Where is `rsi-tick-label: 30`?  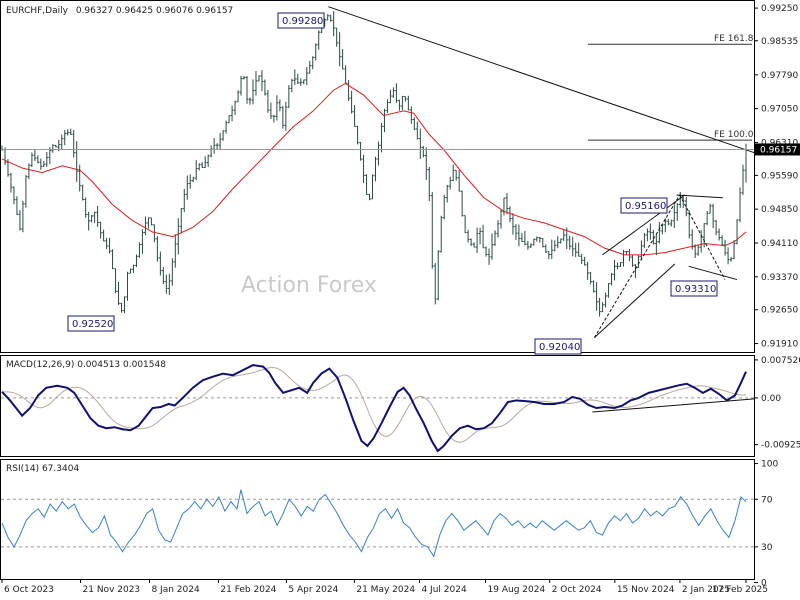
rsi-tick-label: 30 is located at coordinates (767, 548).